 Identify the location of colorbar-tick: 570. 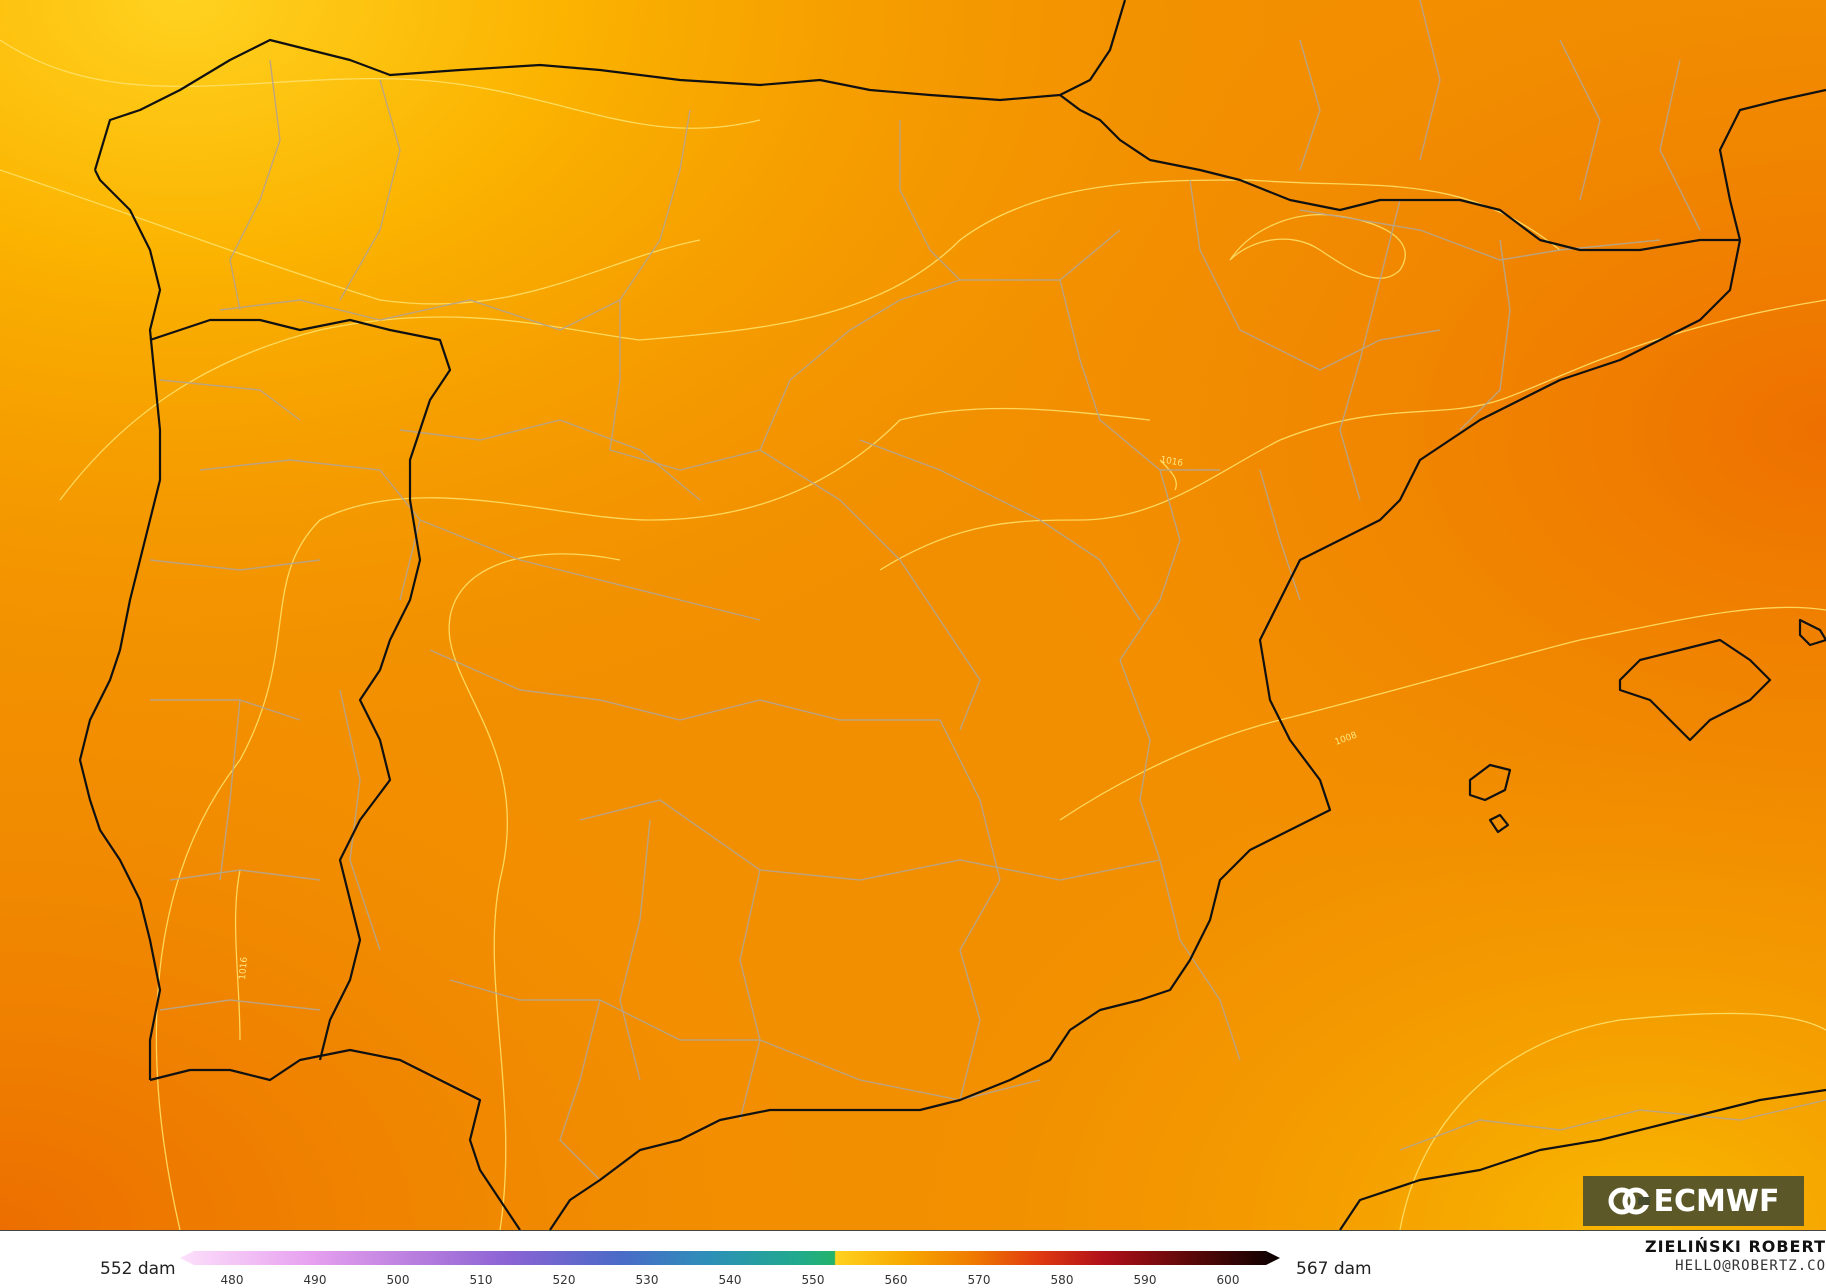
(979, 1280).